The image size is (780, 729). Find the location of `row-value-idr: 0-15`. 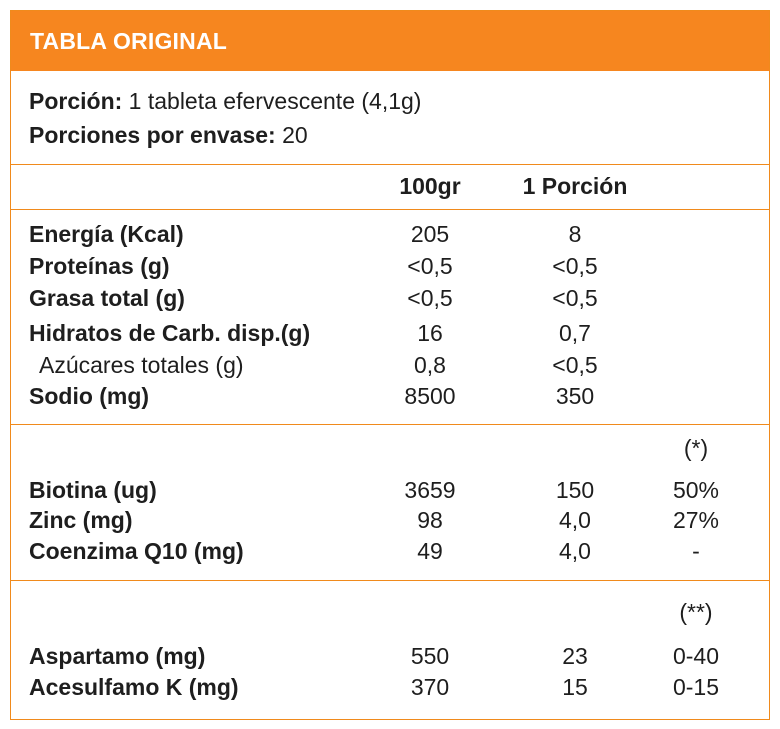

row-value-idr: 0-15 is located at coordinates (696, 687).